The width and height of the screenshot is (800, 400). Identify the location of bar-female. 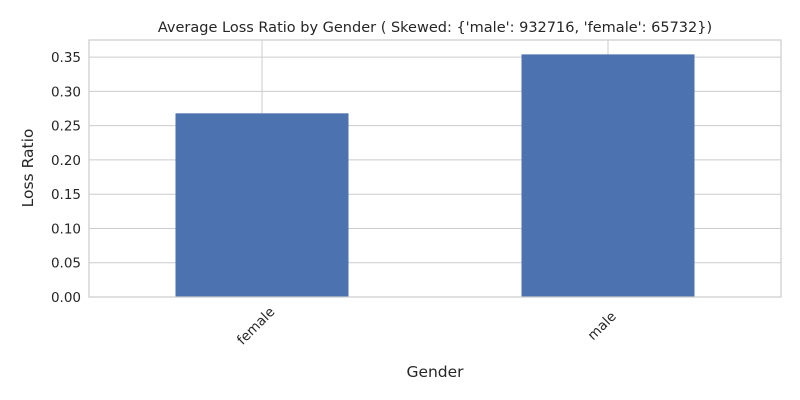
(262, 205).